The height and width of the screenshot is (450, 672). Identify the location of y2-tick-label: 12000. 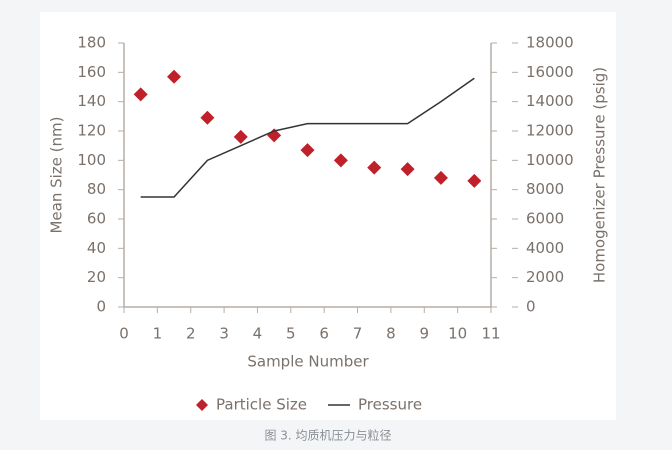
(550, 131).